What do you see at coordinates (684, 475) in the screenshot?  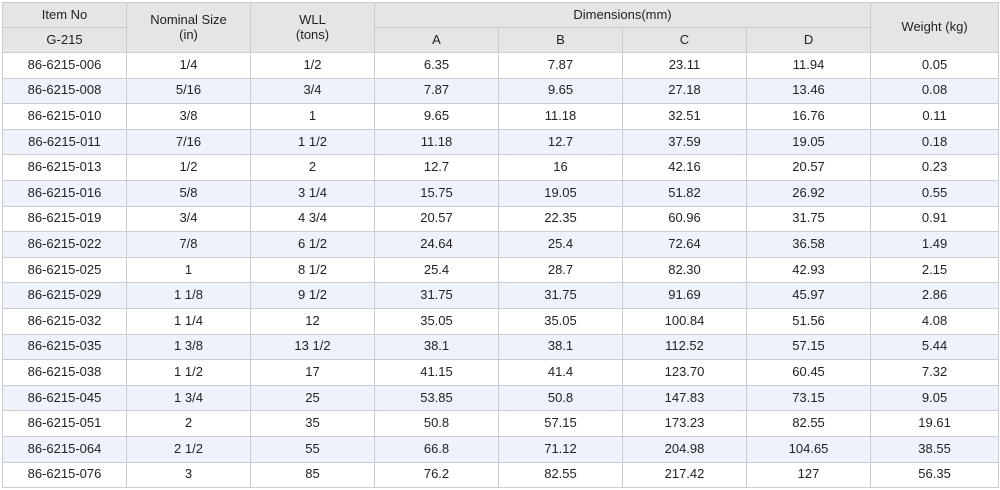 I see `cell-dim-c: 217.42` at bounding box center [684, 475].